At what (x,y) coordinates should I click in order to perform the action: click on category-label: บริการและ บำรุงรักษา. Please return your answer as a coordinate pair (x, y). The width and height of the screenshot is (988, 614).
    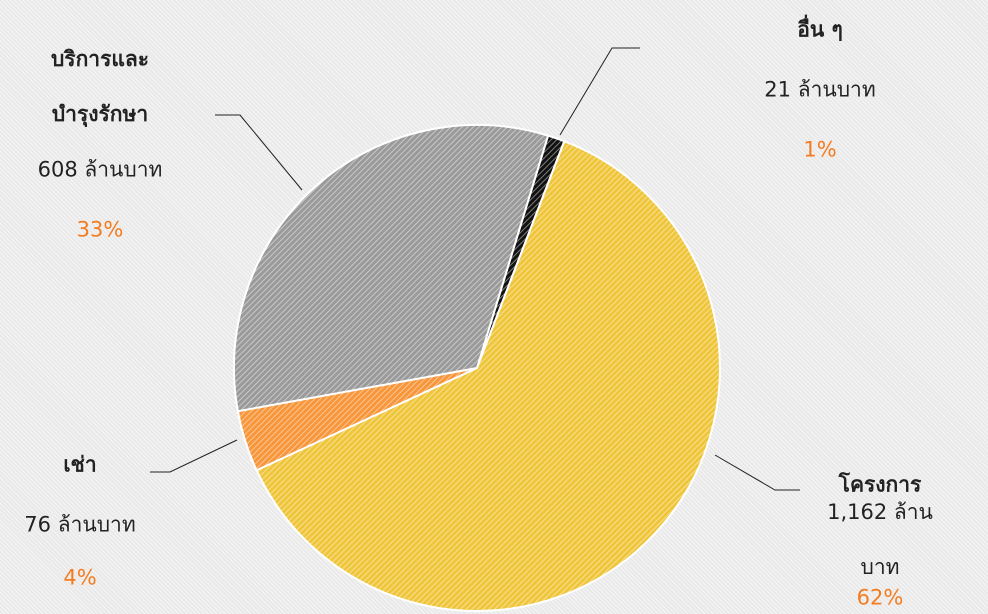
    Looking at the image, I should click on (100, 86).